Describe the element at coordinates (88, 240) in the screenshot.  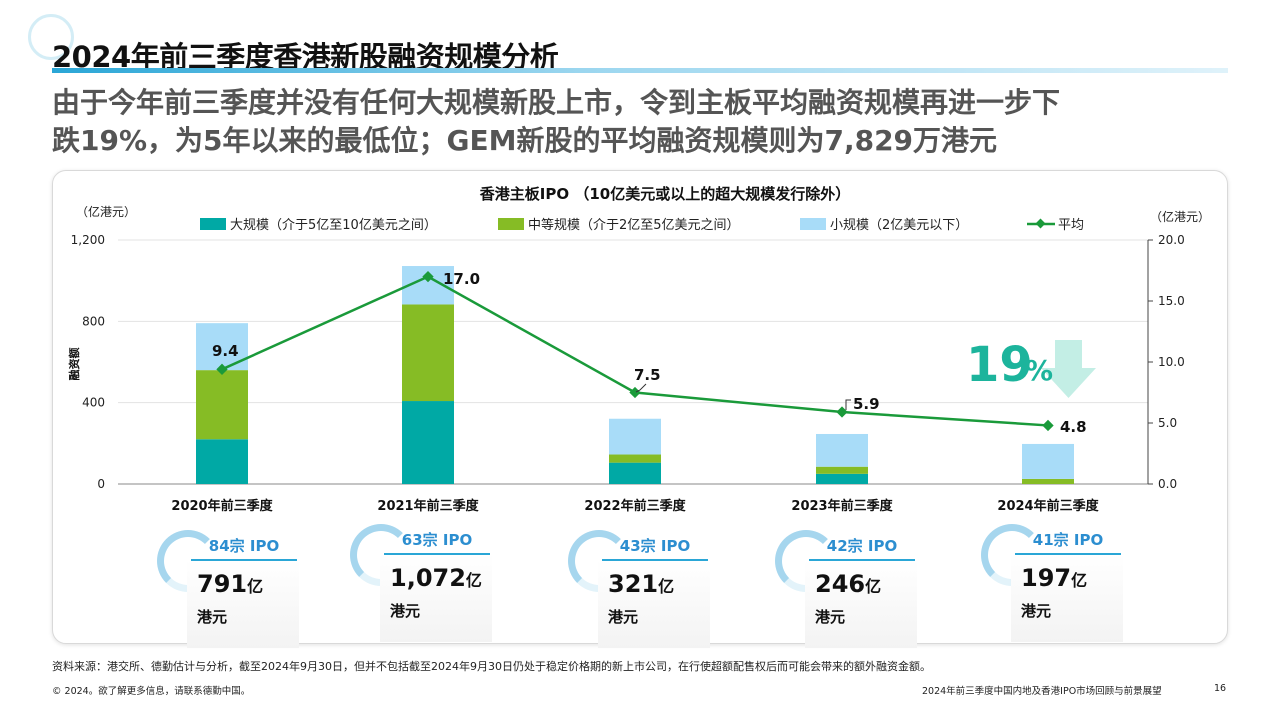
I see `y-left-tick-label: 1,200` at that location.